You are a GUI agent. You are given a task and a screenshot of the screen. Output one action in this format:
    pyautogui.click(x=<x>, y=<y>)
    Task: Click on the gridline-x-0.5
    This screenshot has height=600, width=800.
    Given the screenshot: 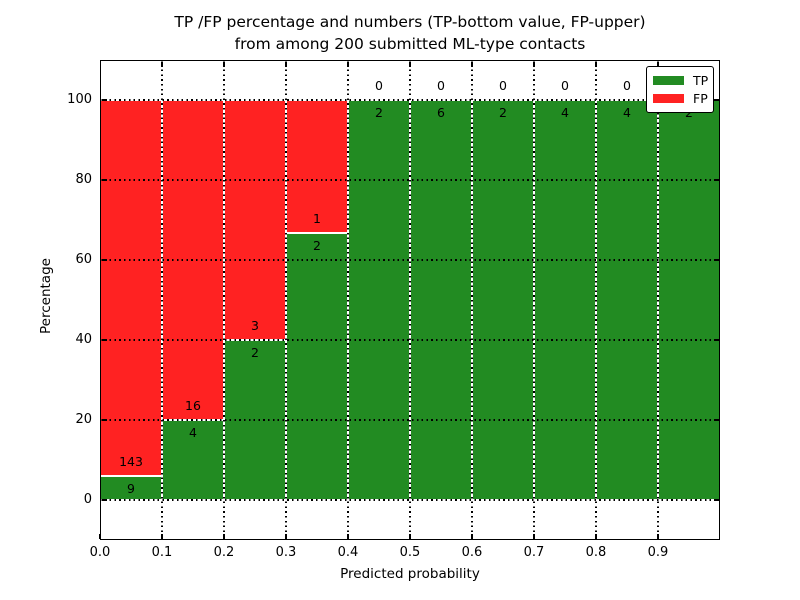 What is the action you would take?
    pyautogui.click(x=410, y=300)
    